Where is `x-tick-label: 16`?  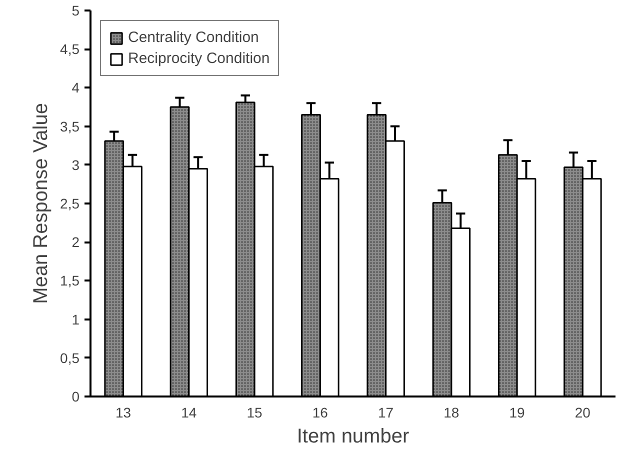
x-tick-label: 16 is located at coordinates (320, 412).